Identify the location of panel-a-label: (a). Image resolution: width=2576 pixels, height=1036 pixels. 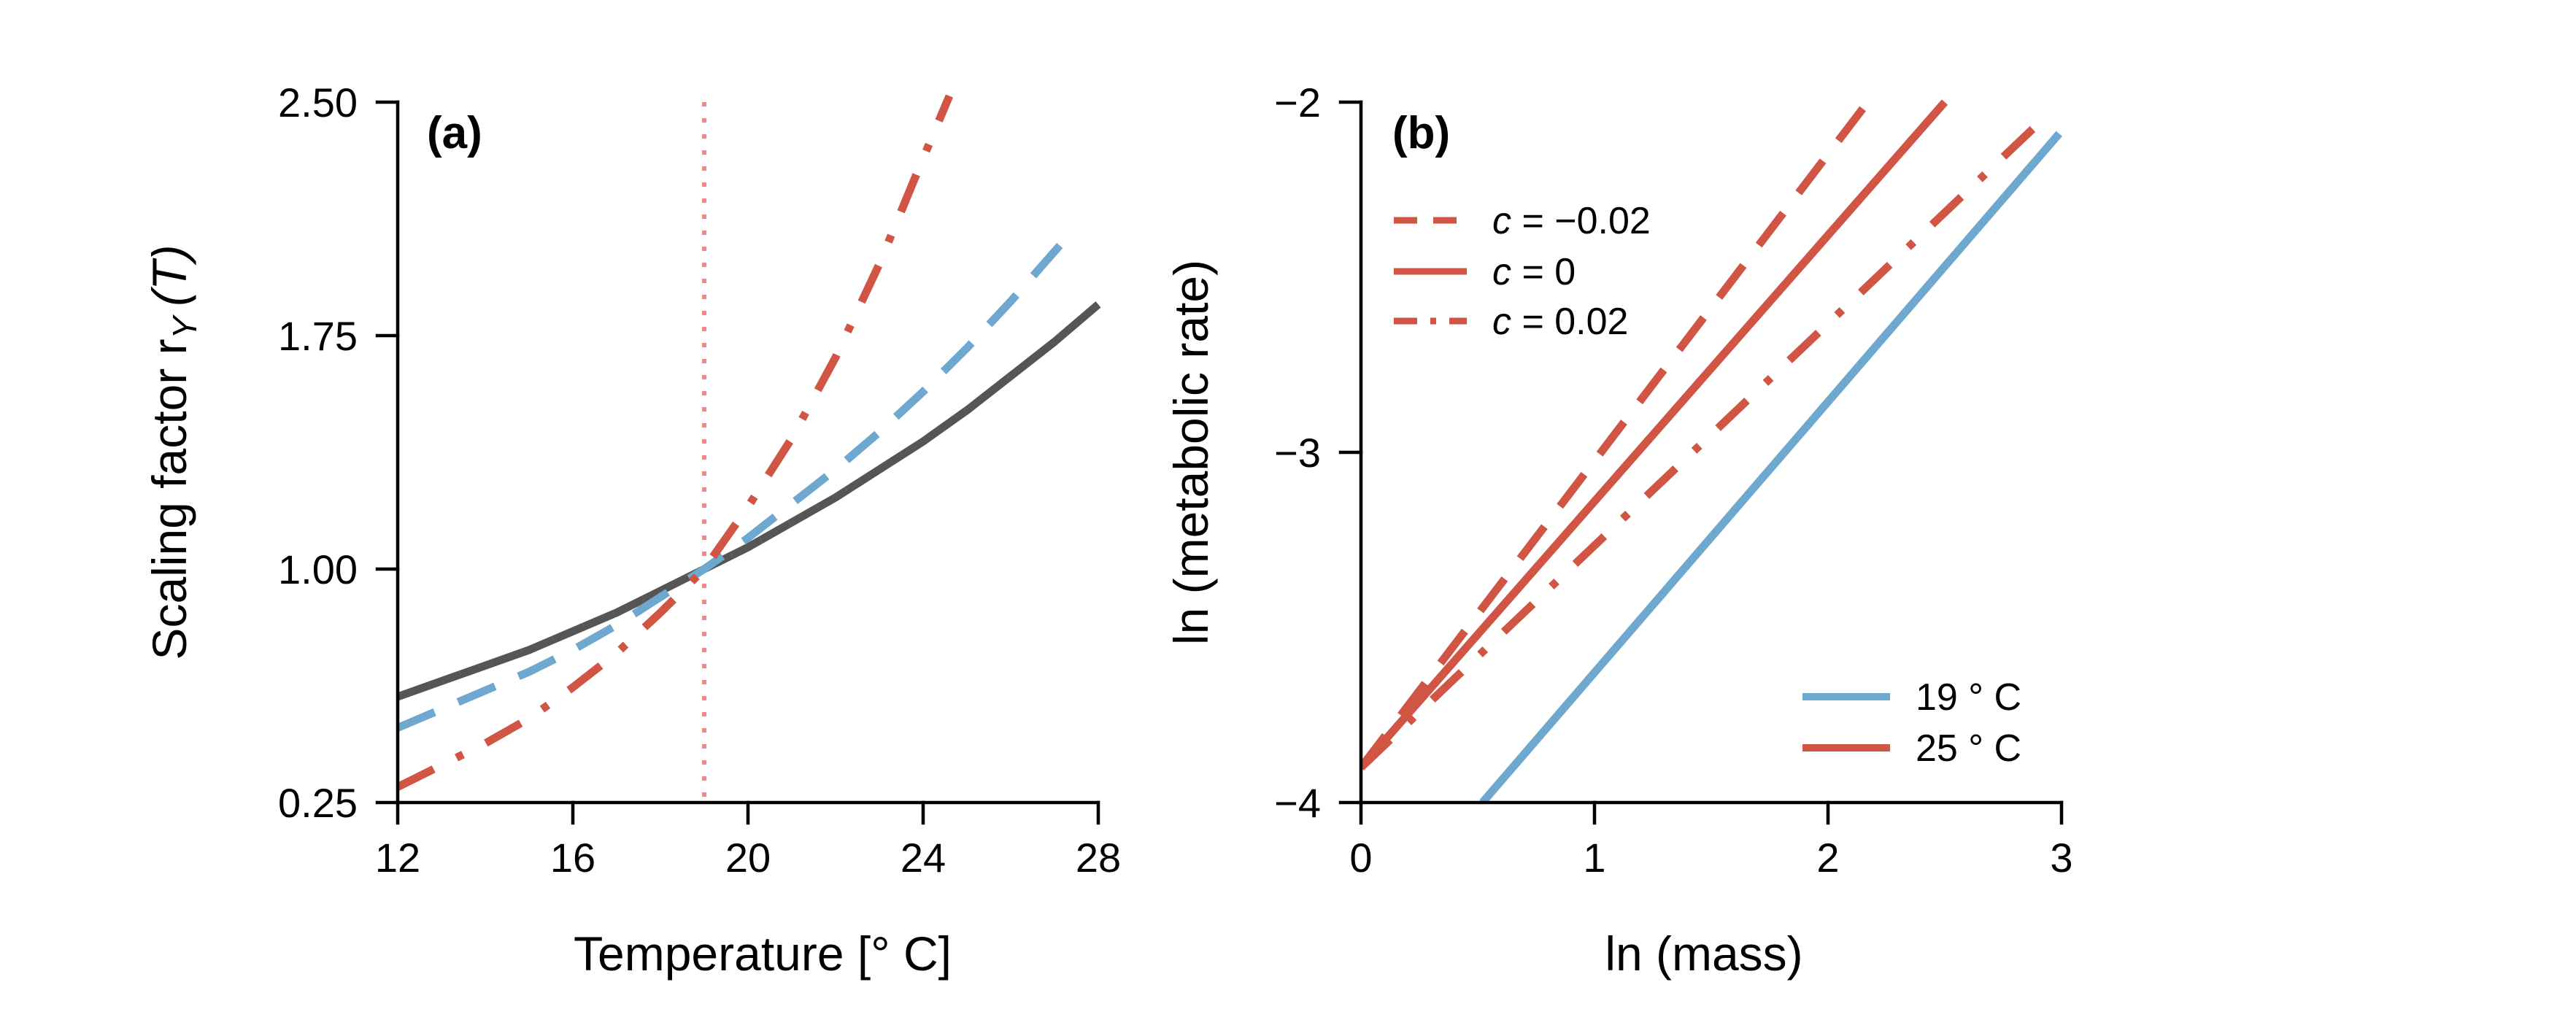
(454, 133).